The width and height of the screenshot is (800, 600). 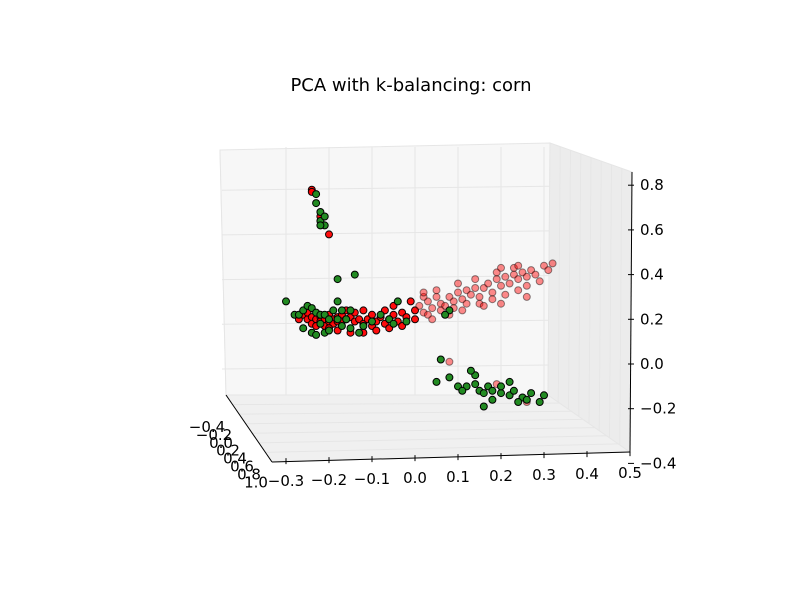 I want to click on x-tick-label: 0.0, so click(x=415, y=478).